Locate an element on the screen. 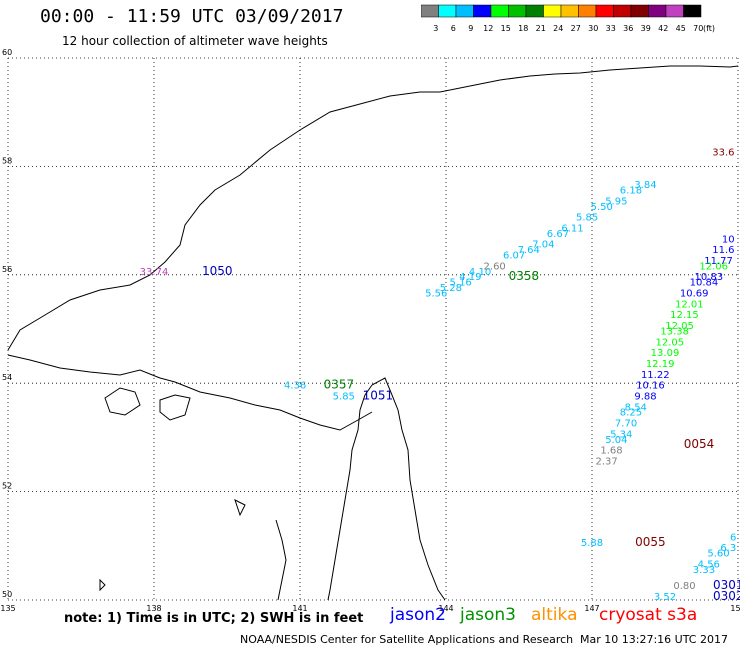  colorbar-swatch is located at coordinates (692, 11).